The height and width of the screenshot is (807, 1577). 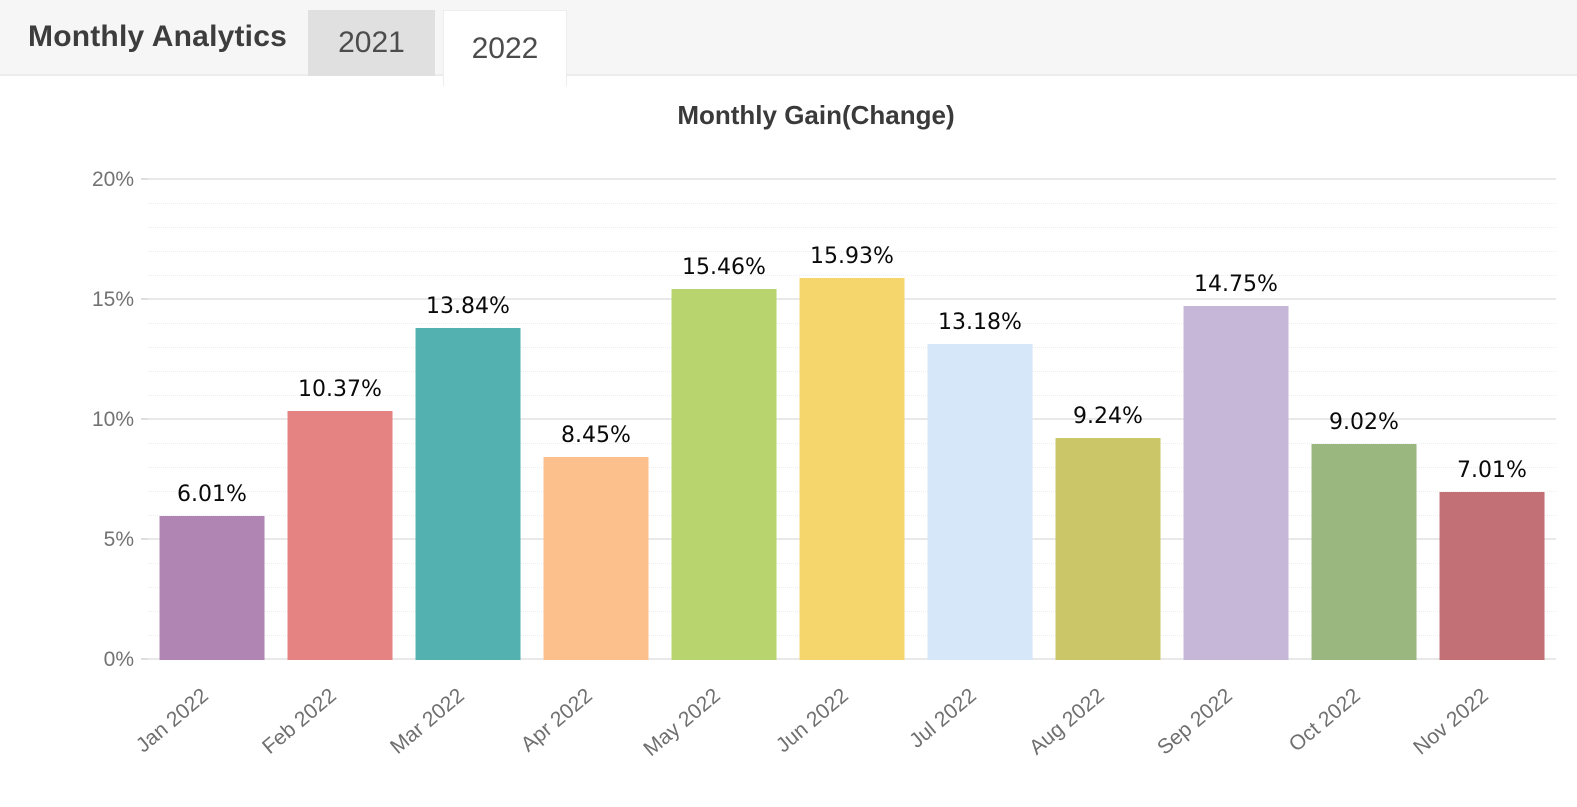 What do you see at coordinates (112, 299) in the screenshot?
I see `y-tick-label: 15%` at bounding box center [112, 299].